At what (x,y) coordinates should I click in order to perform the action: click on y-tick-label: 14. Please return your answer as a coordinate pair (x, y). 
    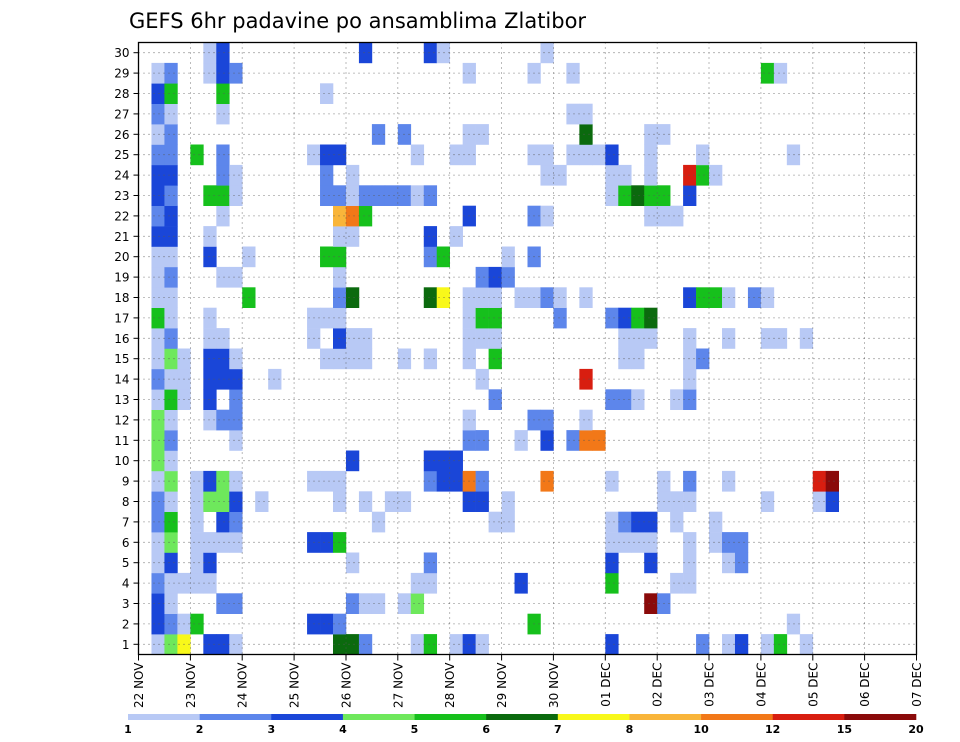
    Looking at the image, I should click on (121, 380).